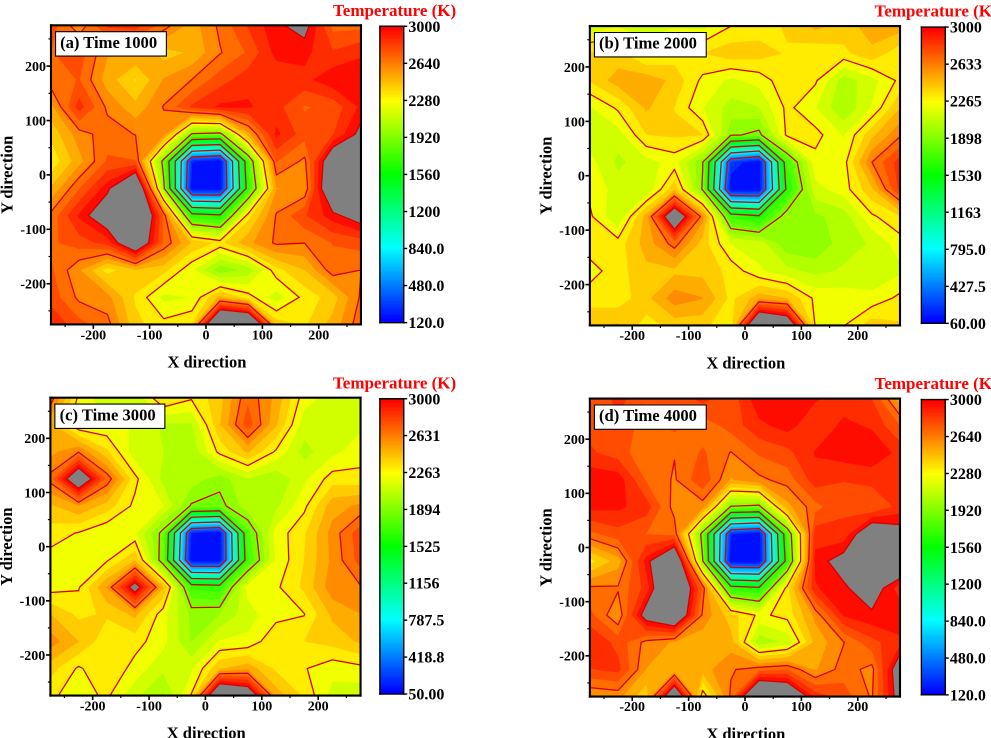  Describe the element at coordinates (426, 621) in the screenshot. I see `svg-text: 787.5` at that location.